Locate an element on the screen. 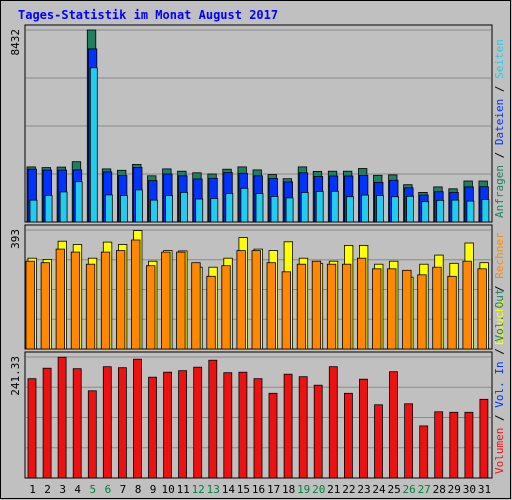 The width and height of the screenshot is (512, 500). x-tick-label-21: 21 is located at coordinates (333, 489).